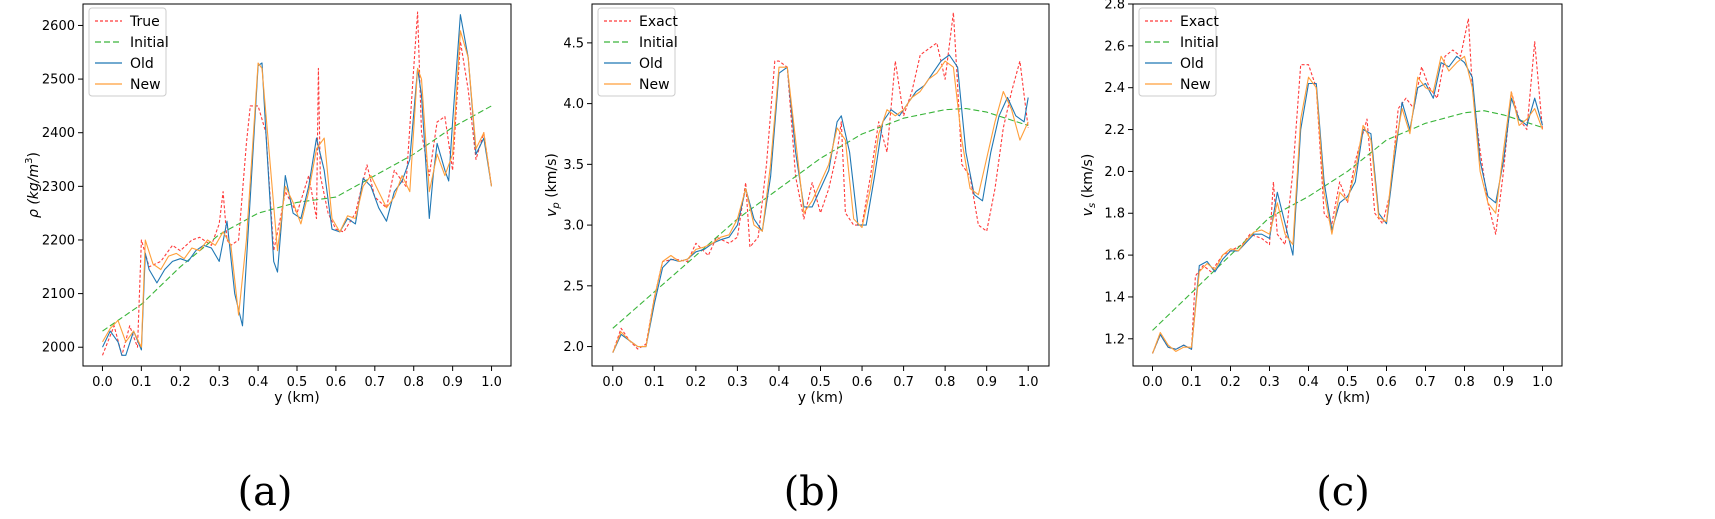 The image size is (1715, 519). Describe the element at coordinates (1114, 297) in the screenshot. I see `y-tick-label: 1.4` at that location.